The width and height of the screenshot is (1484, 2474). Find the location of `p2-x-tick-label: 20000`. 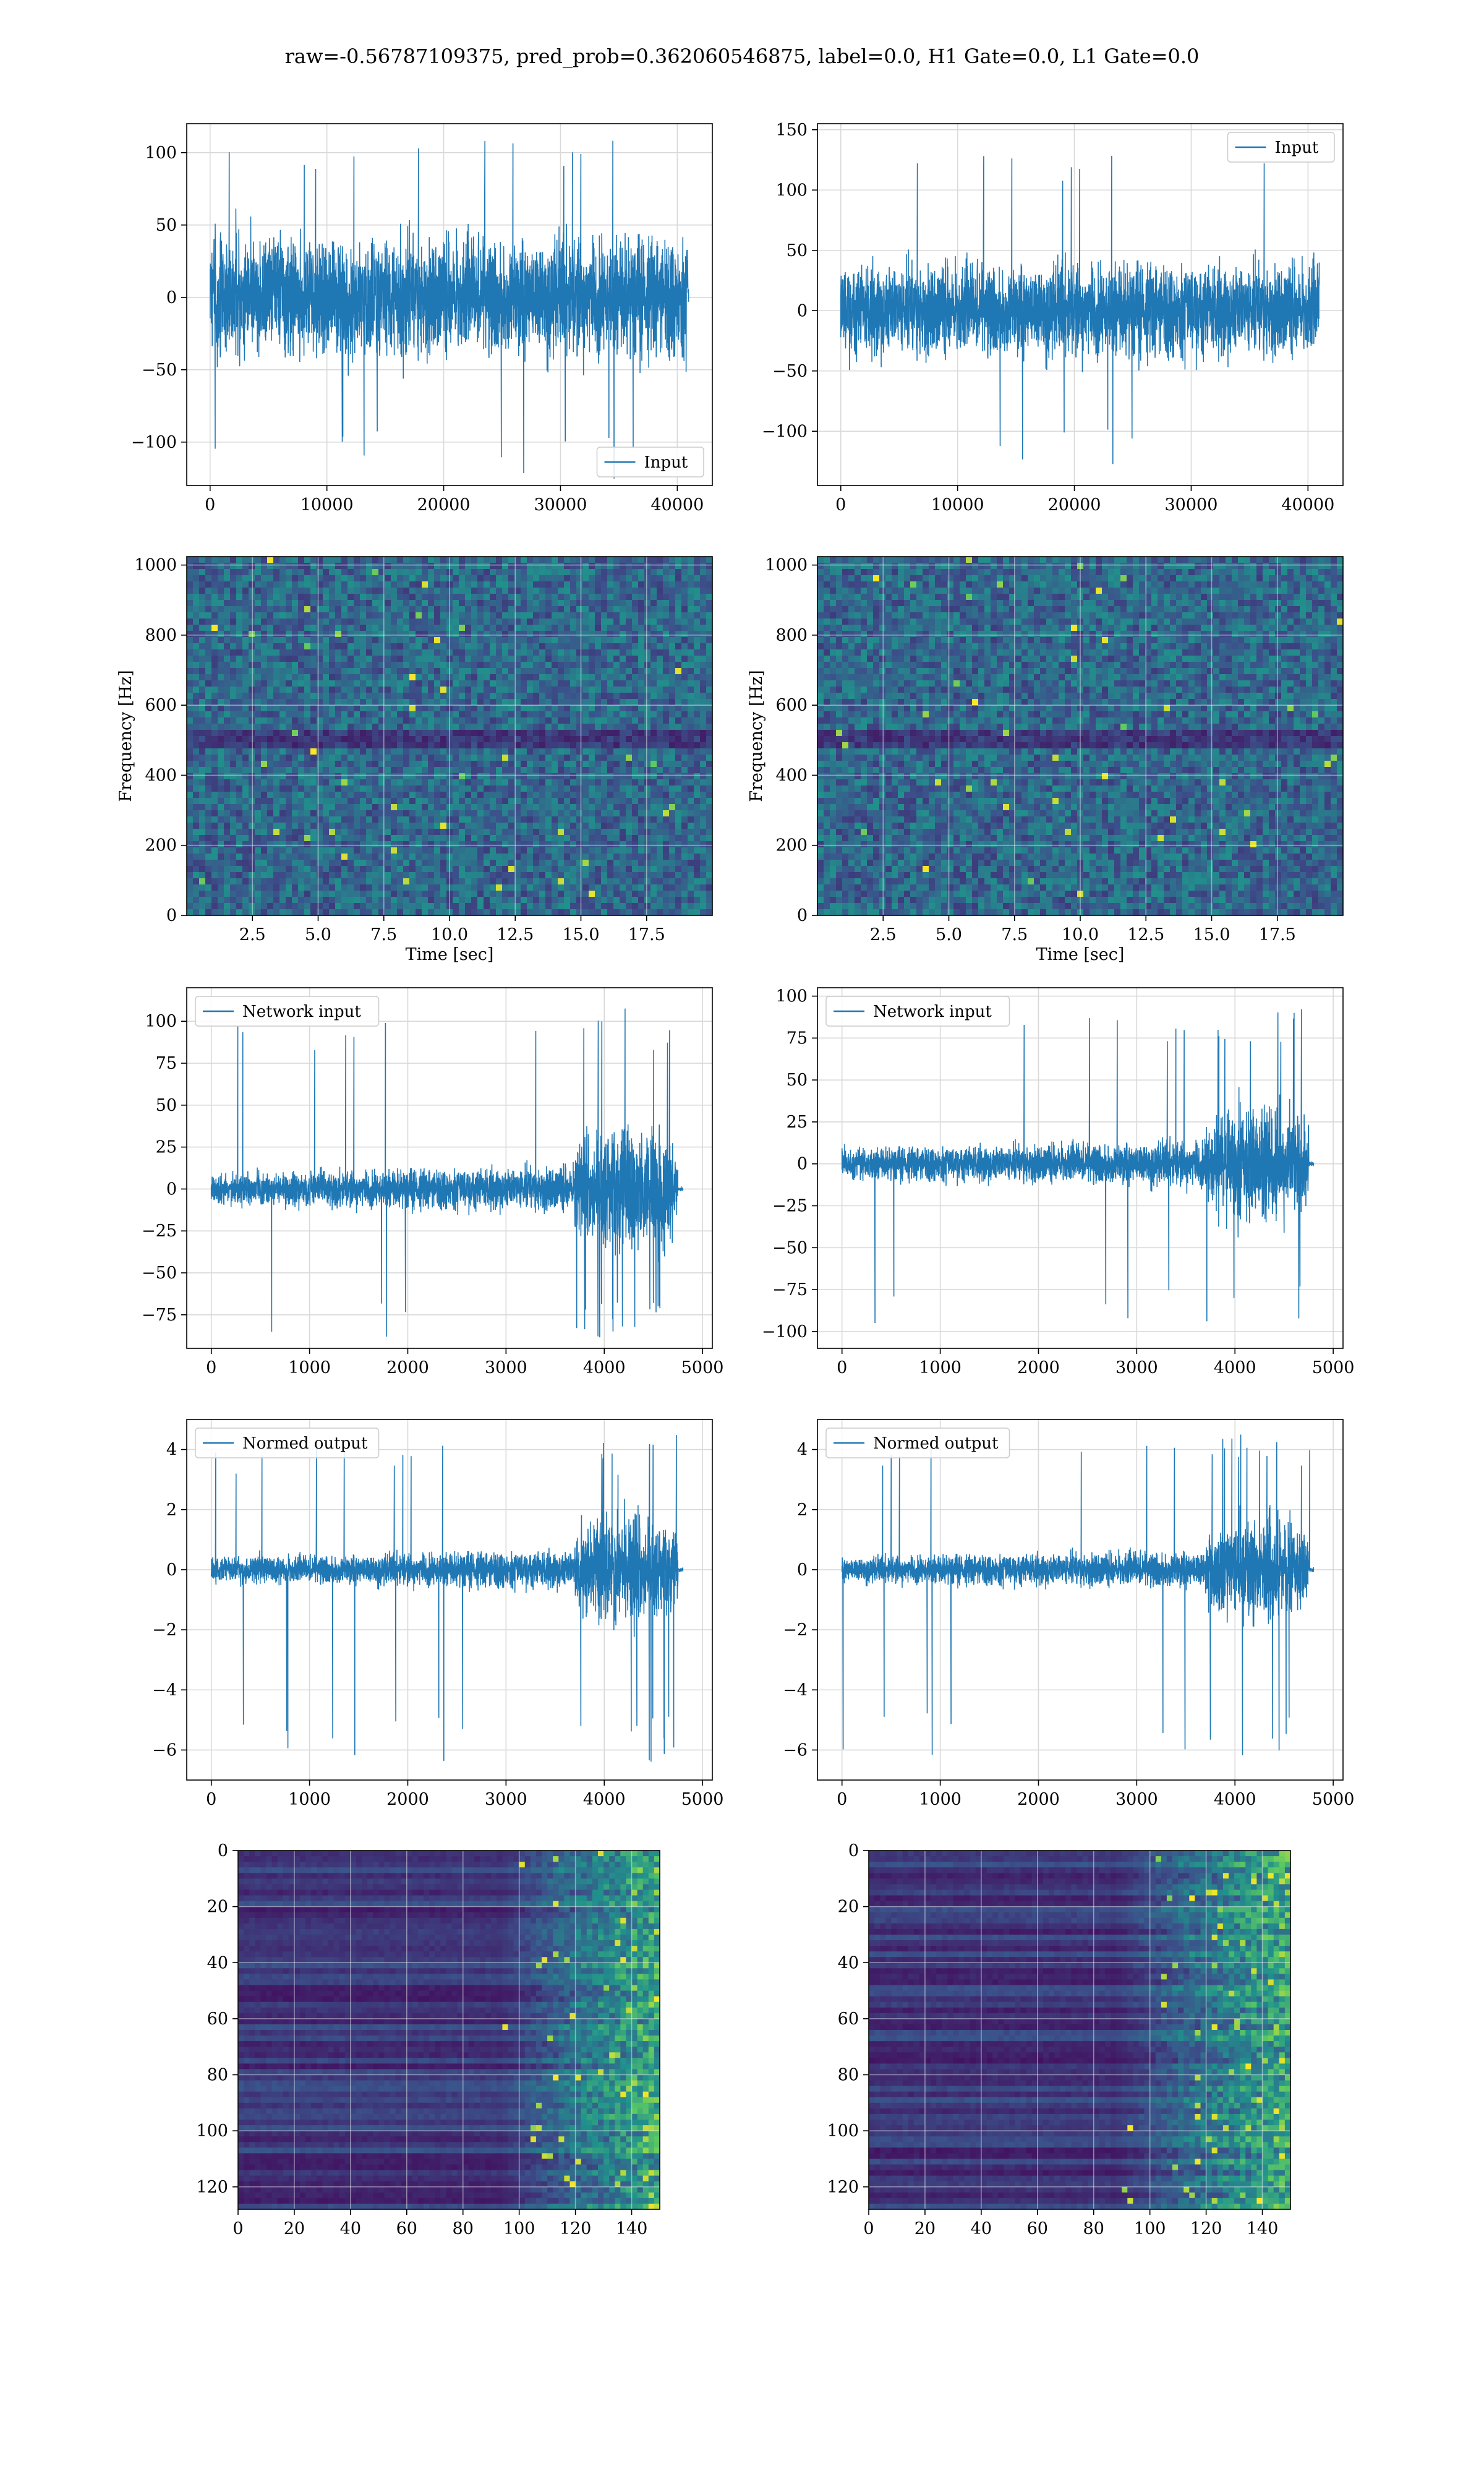

p2-x-tick-label: 20000 is located at coordinates (1074, 505).